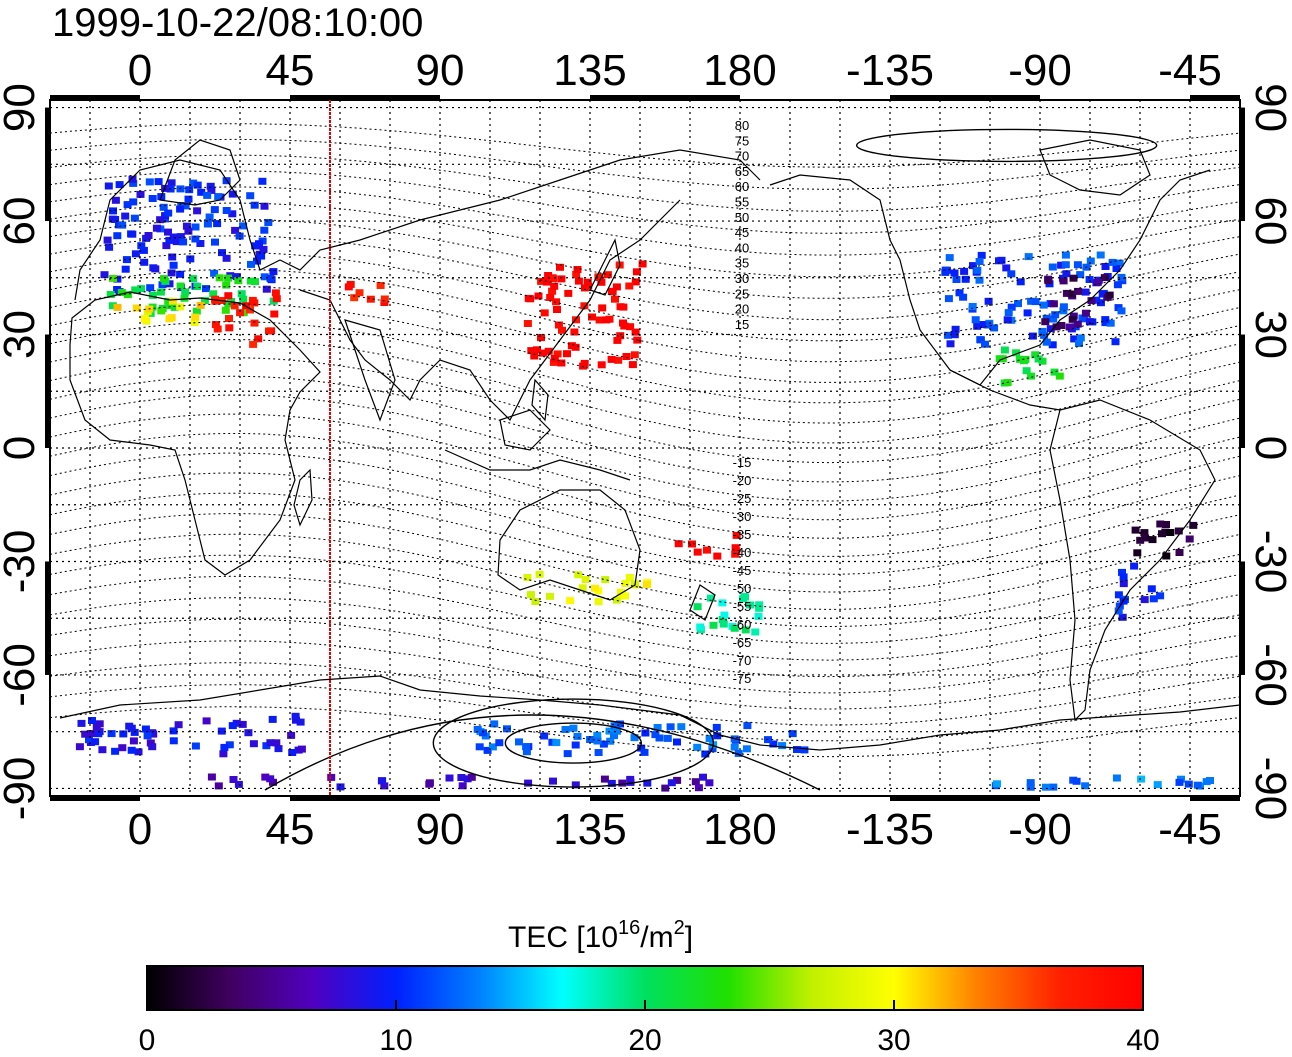  What do you see at coordinates (395, 1040) in the screenshot?
I see `colorbar-tick-label: 10` at bounding box center [395, 1040].